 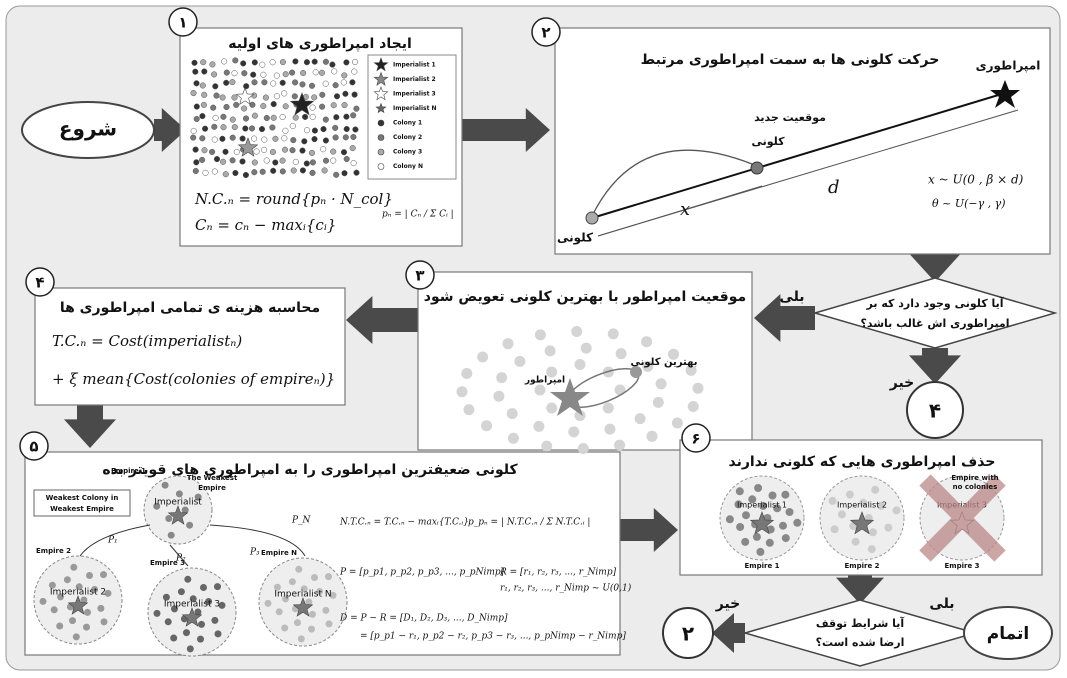 What do you see at coordinates (688, 633) in the screenshot?
I see `connector` at bounding box center [688, 633].